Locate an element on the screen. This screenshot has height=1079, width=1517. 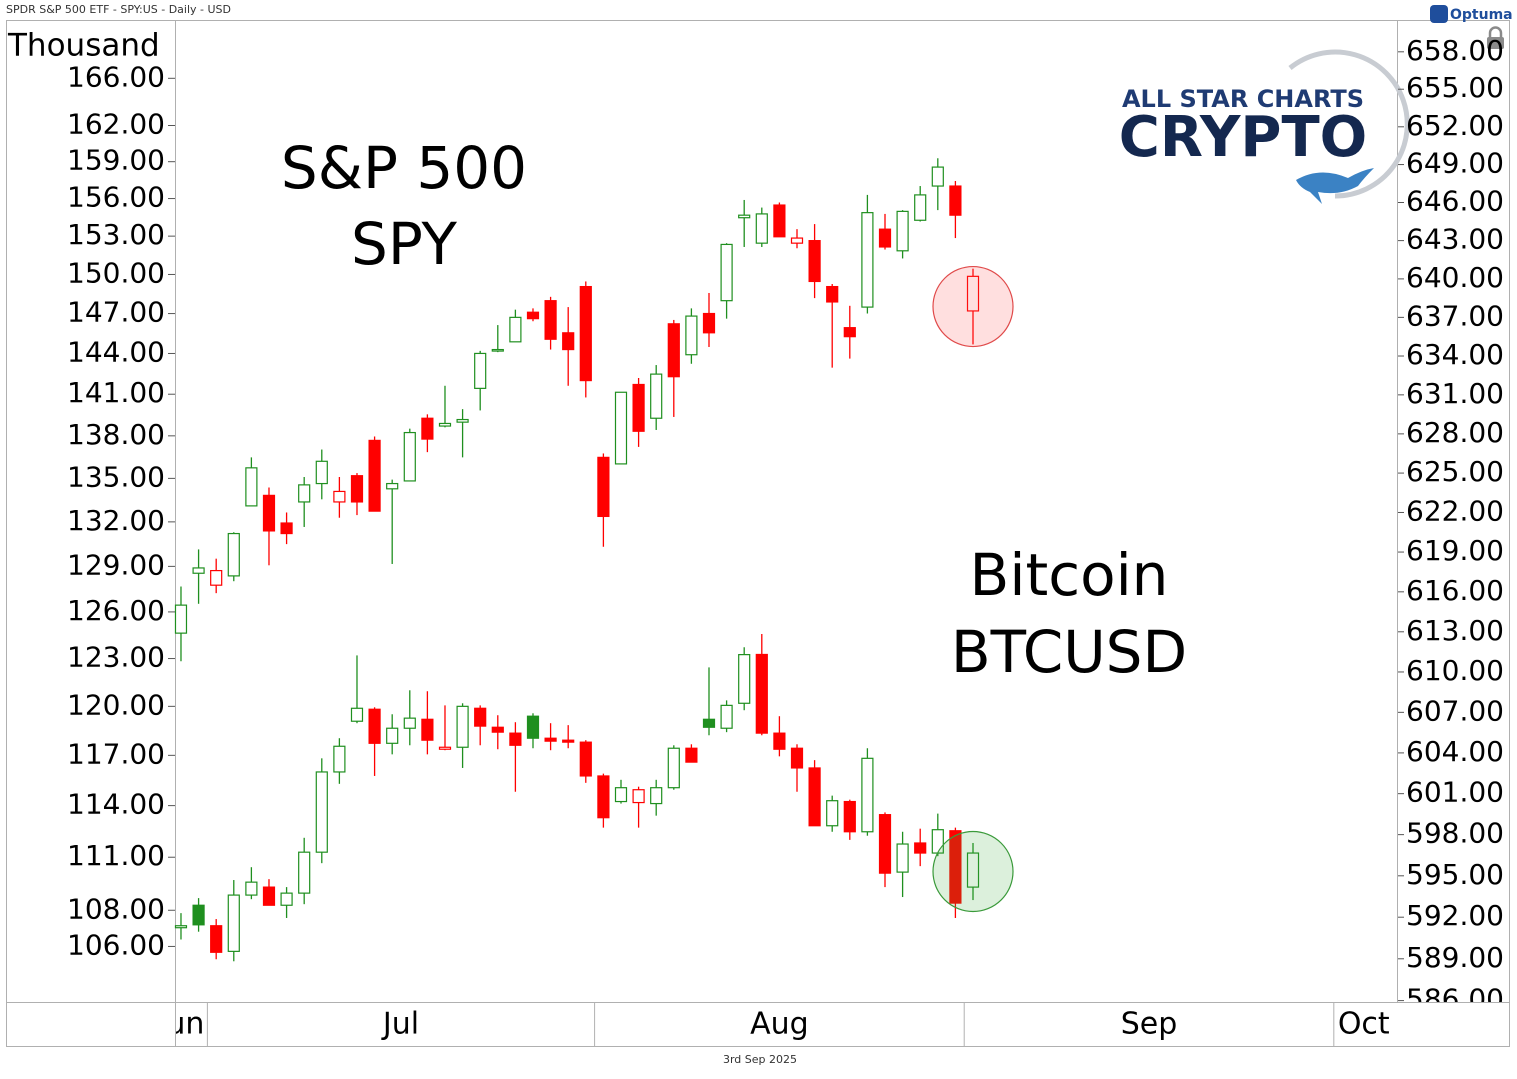
y-tick-label: 144.00 is located at coordinates (116, 351).